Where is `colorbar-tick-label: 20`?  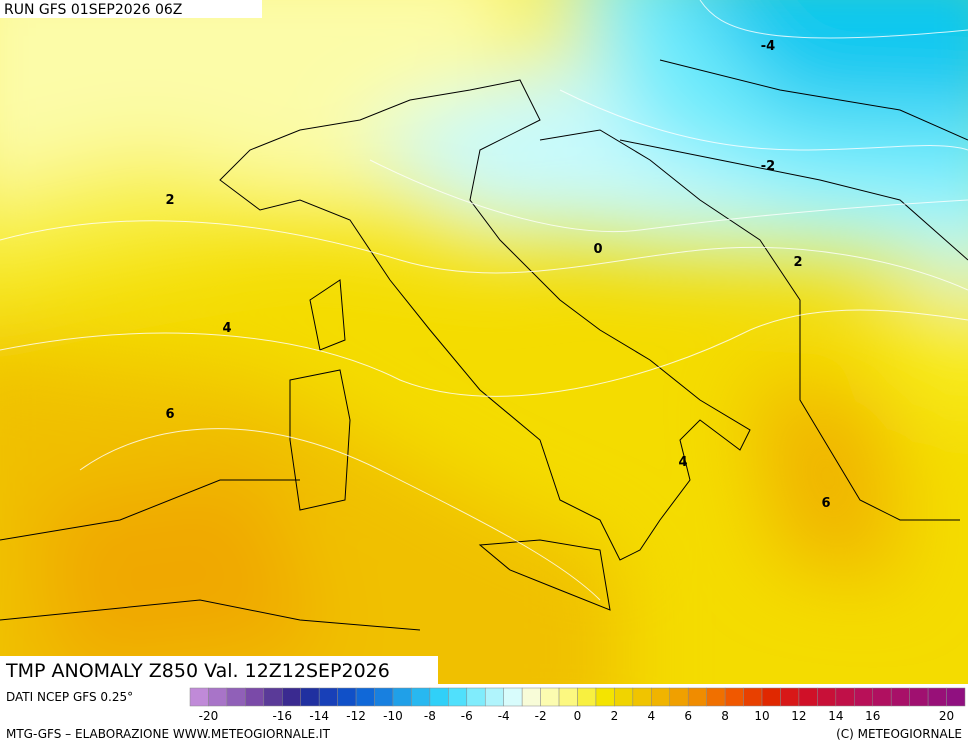
colorbar-tick-label: 20 is located at coordinates (946, 716).